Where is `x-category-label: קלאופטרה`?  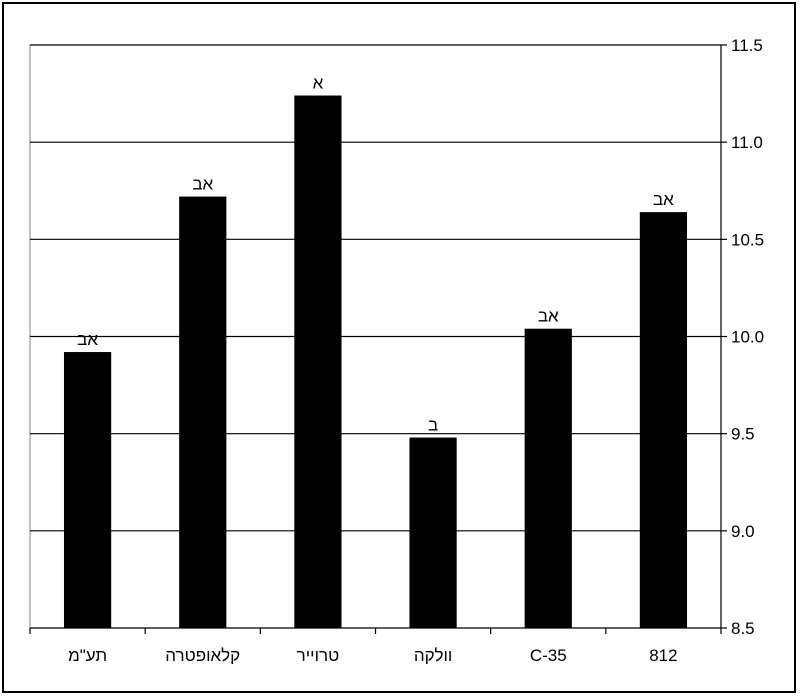 x-category-label: קלאופטרה is located at coordinates (202, 655).